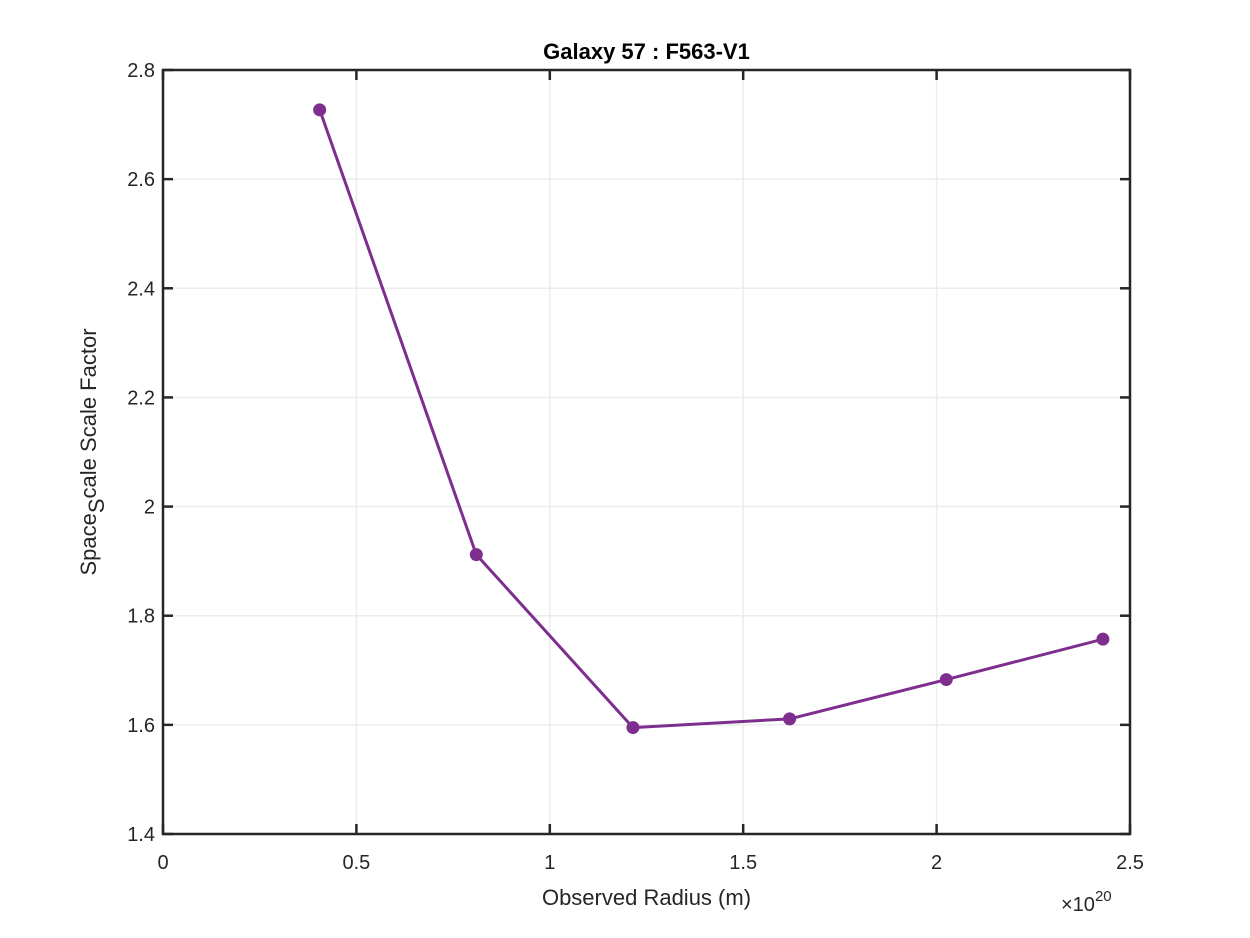 This screenshot has width=1250, height=938. What do you see at coordinates (936, 863) in the screenshot?
I see `x-tick-label: 2` at bounding box center [936, 863].